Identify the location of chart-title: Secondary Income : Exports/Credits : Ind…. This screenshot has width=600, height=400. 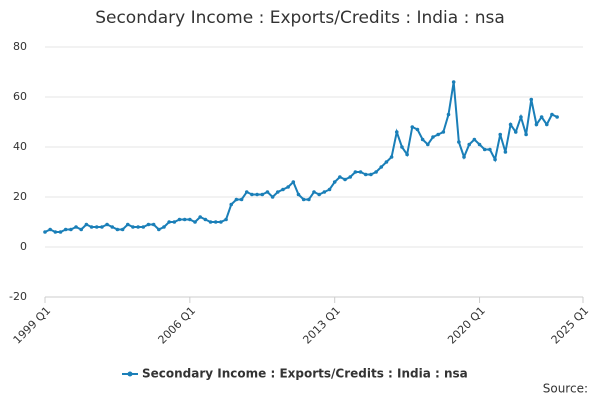
(300, 18).